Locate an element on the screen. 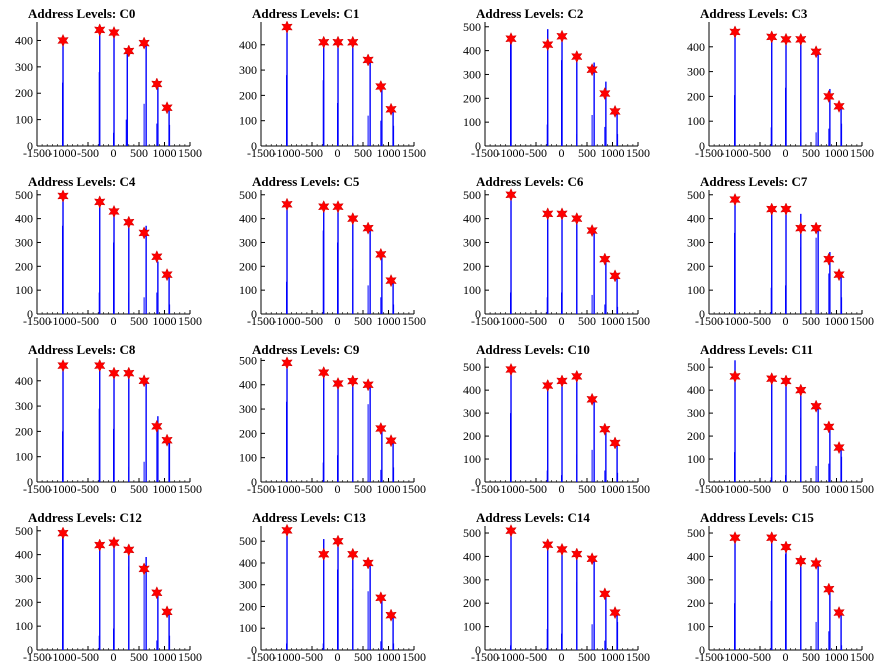  chart-title: Address Levels: C2 is located at coordinates (530, 13).